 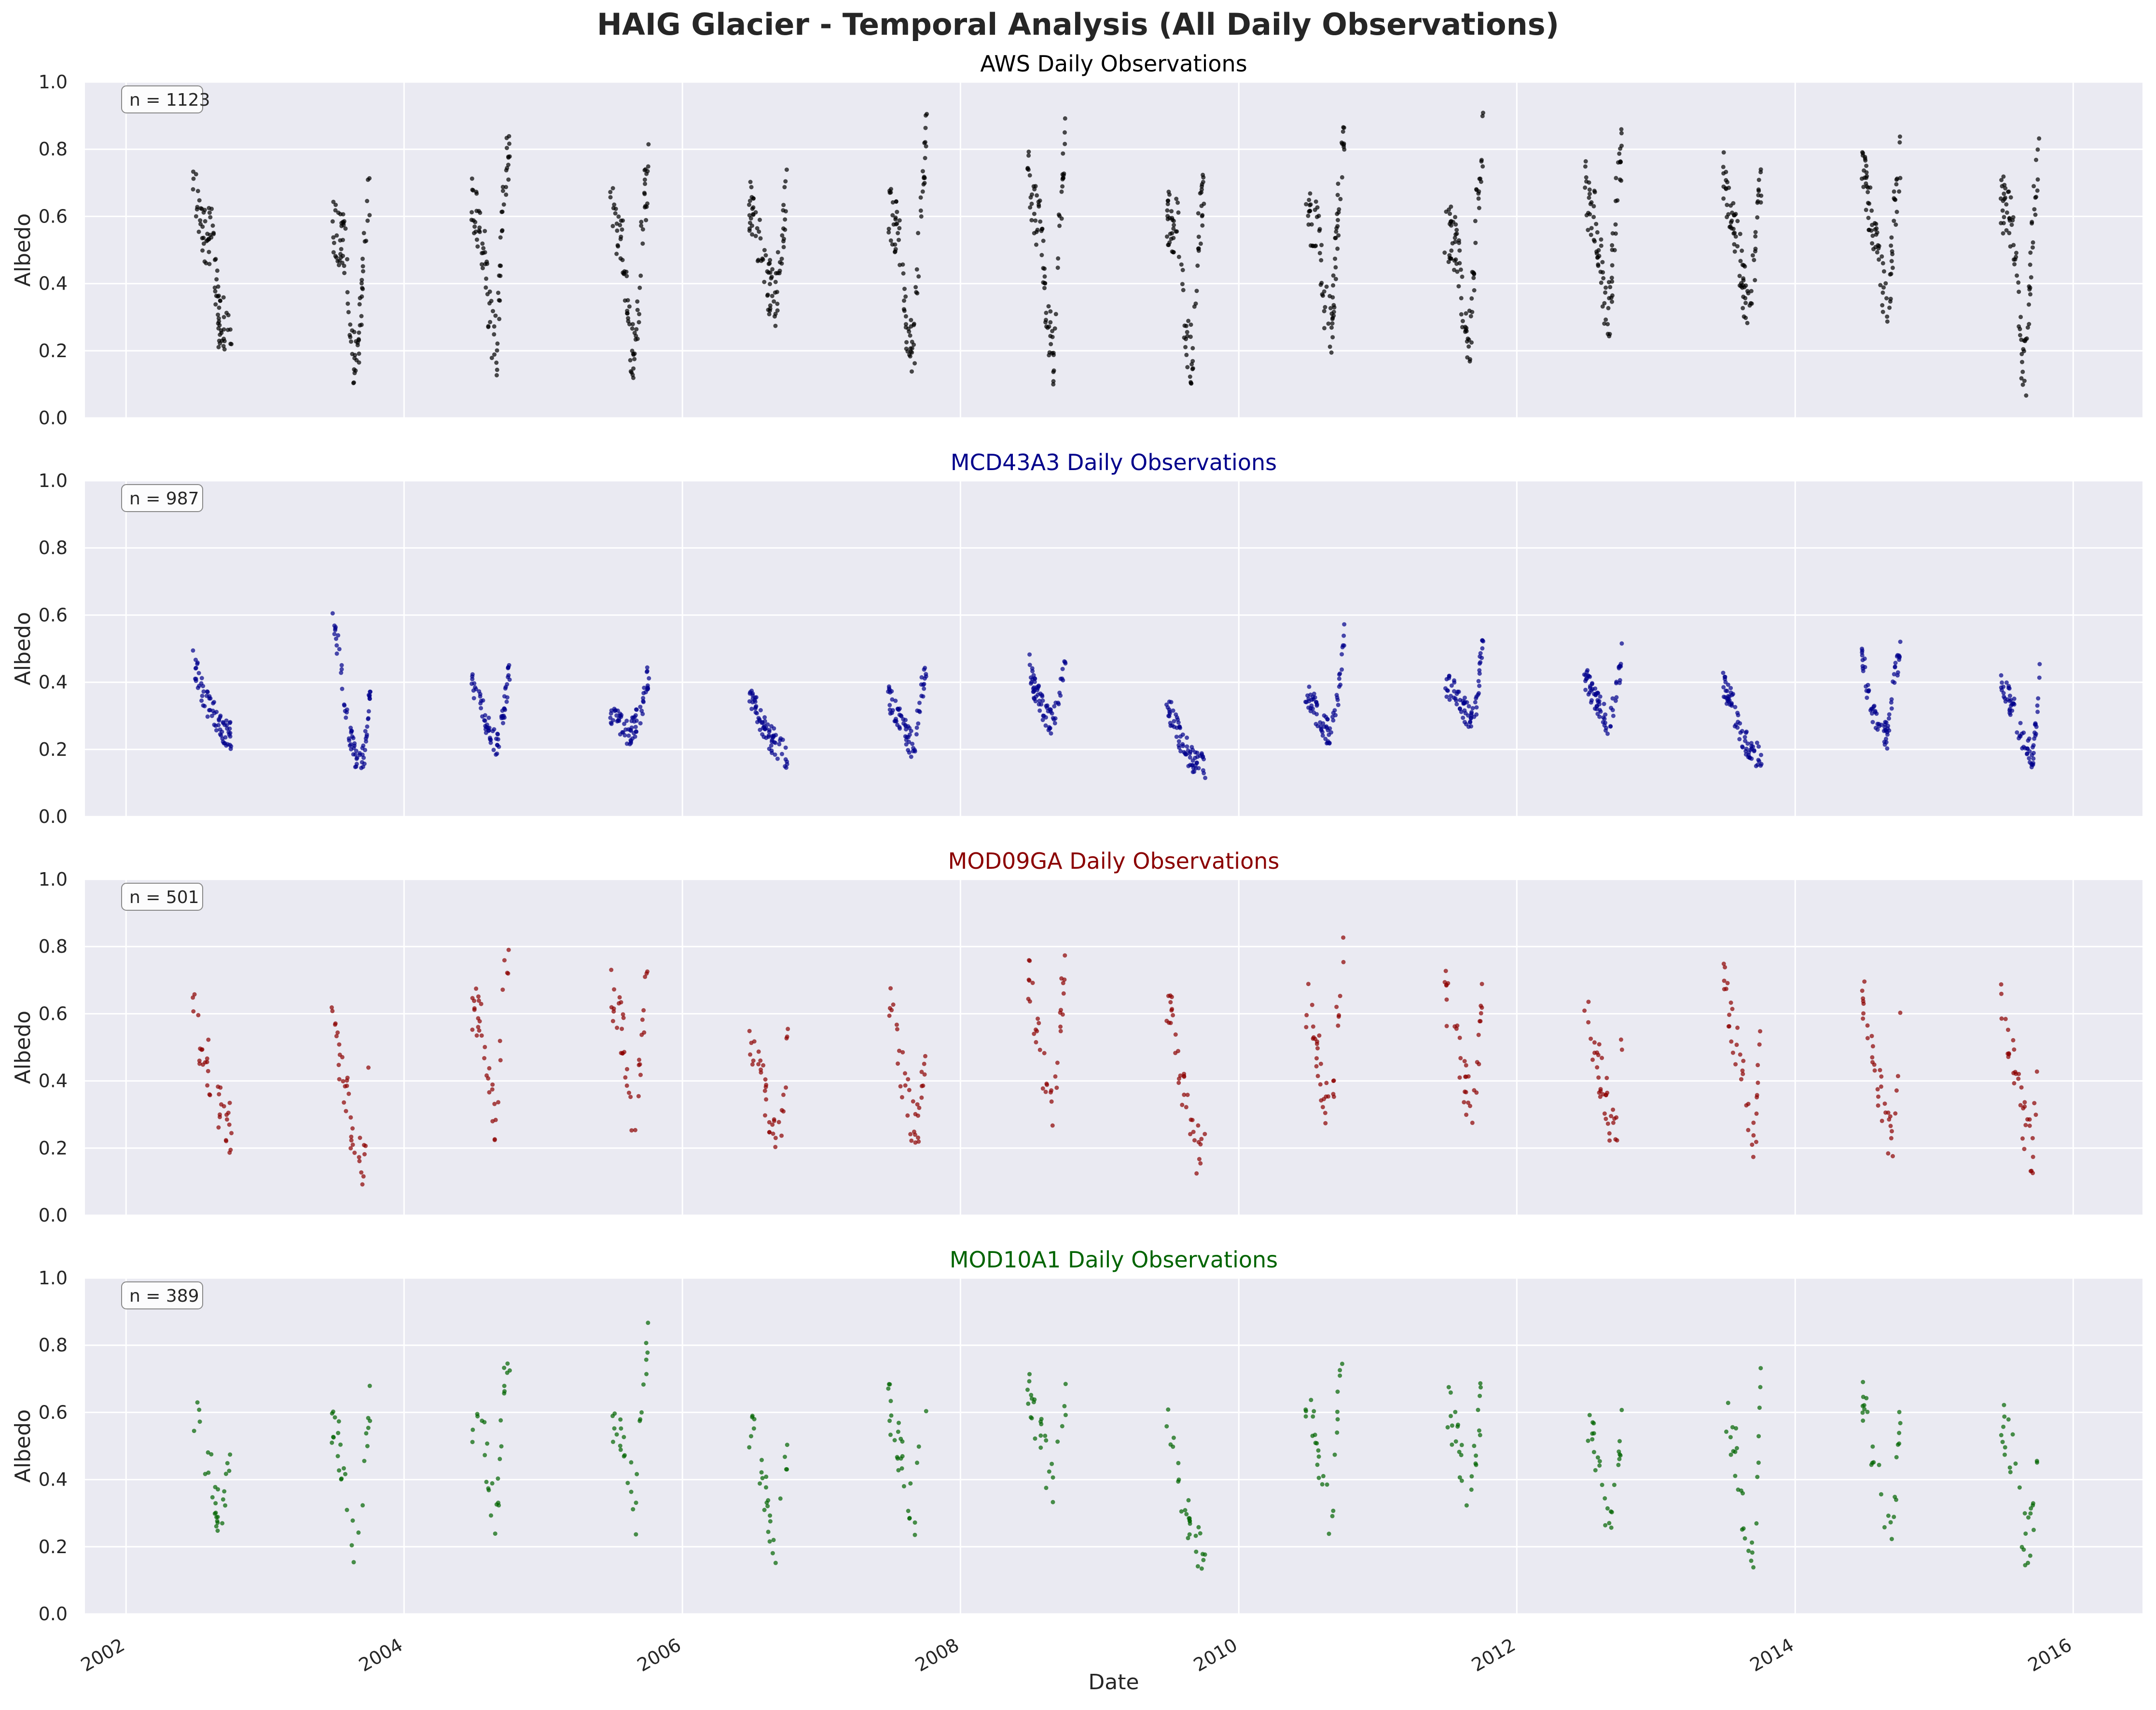 What do you see at coordinates (162, 897) in the screenshot?
I see `sample-count-box` at bounding box center [162, 897].